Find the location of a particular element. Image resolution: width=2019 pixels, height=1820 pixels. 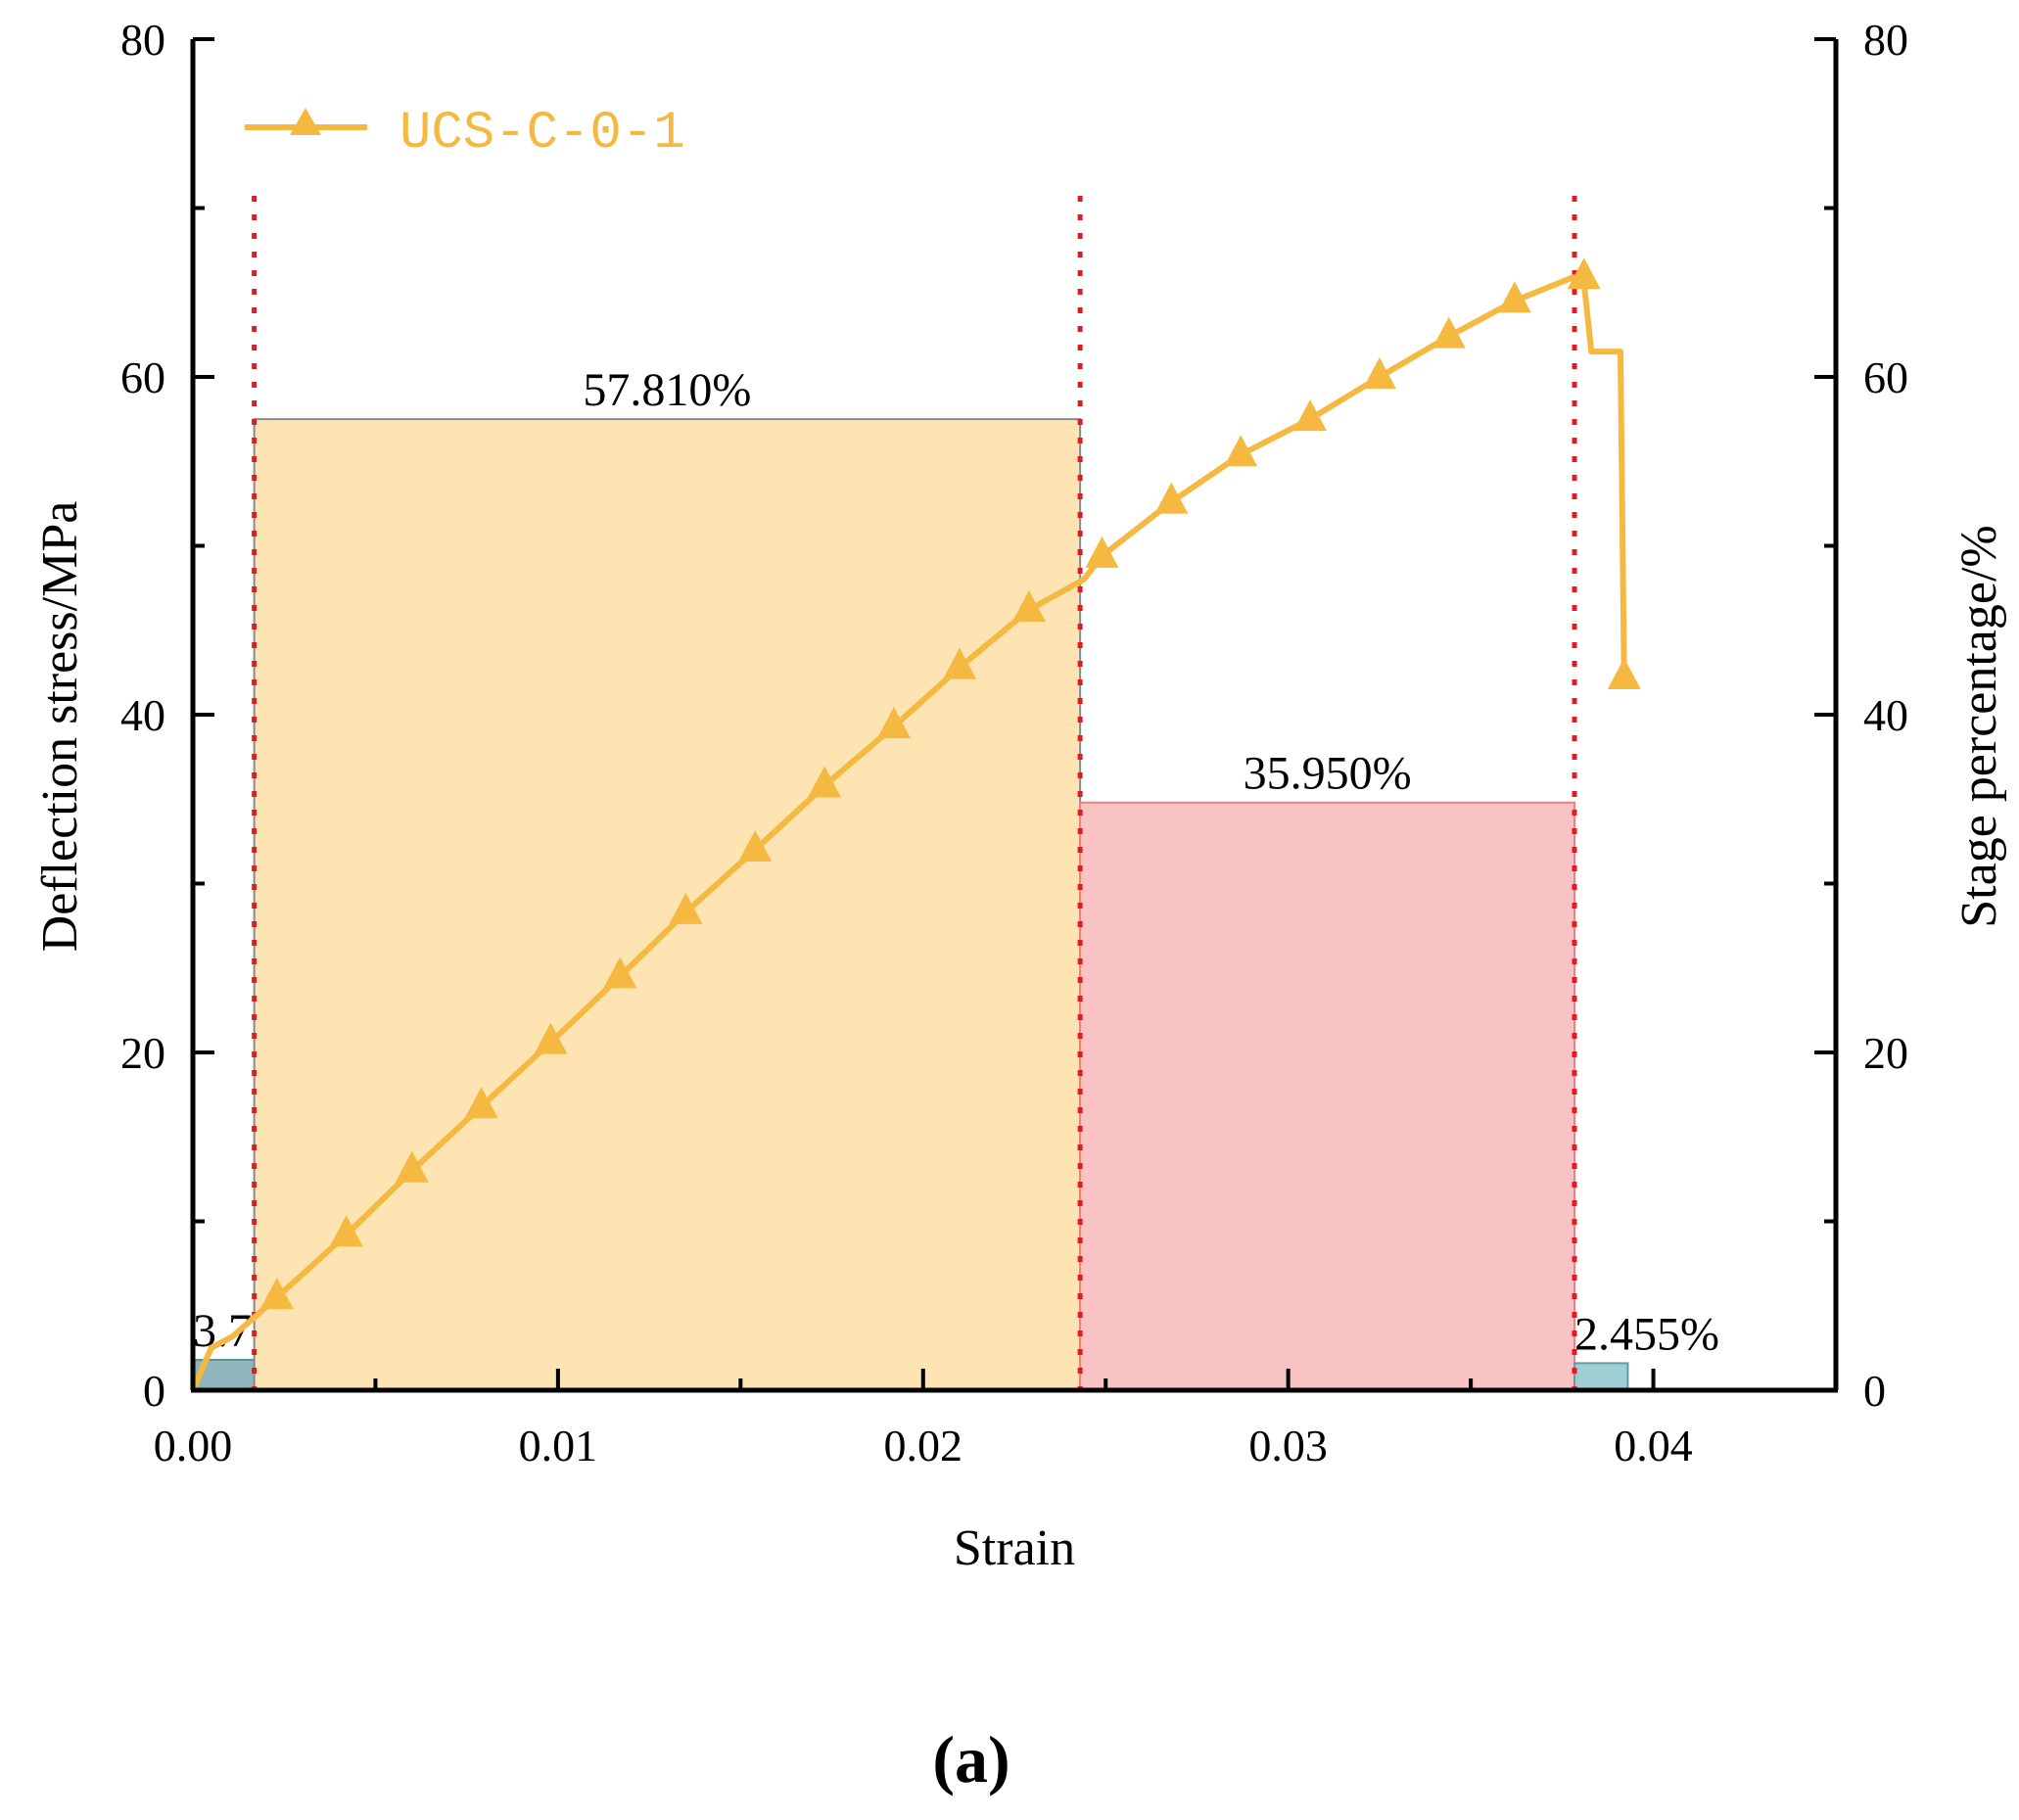

legend: UCS-C-0-1 is located at coordinates (465, 133).